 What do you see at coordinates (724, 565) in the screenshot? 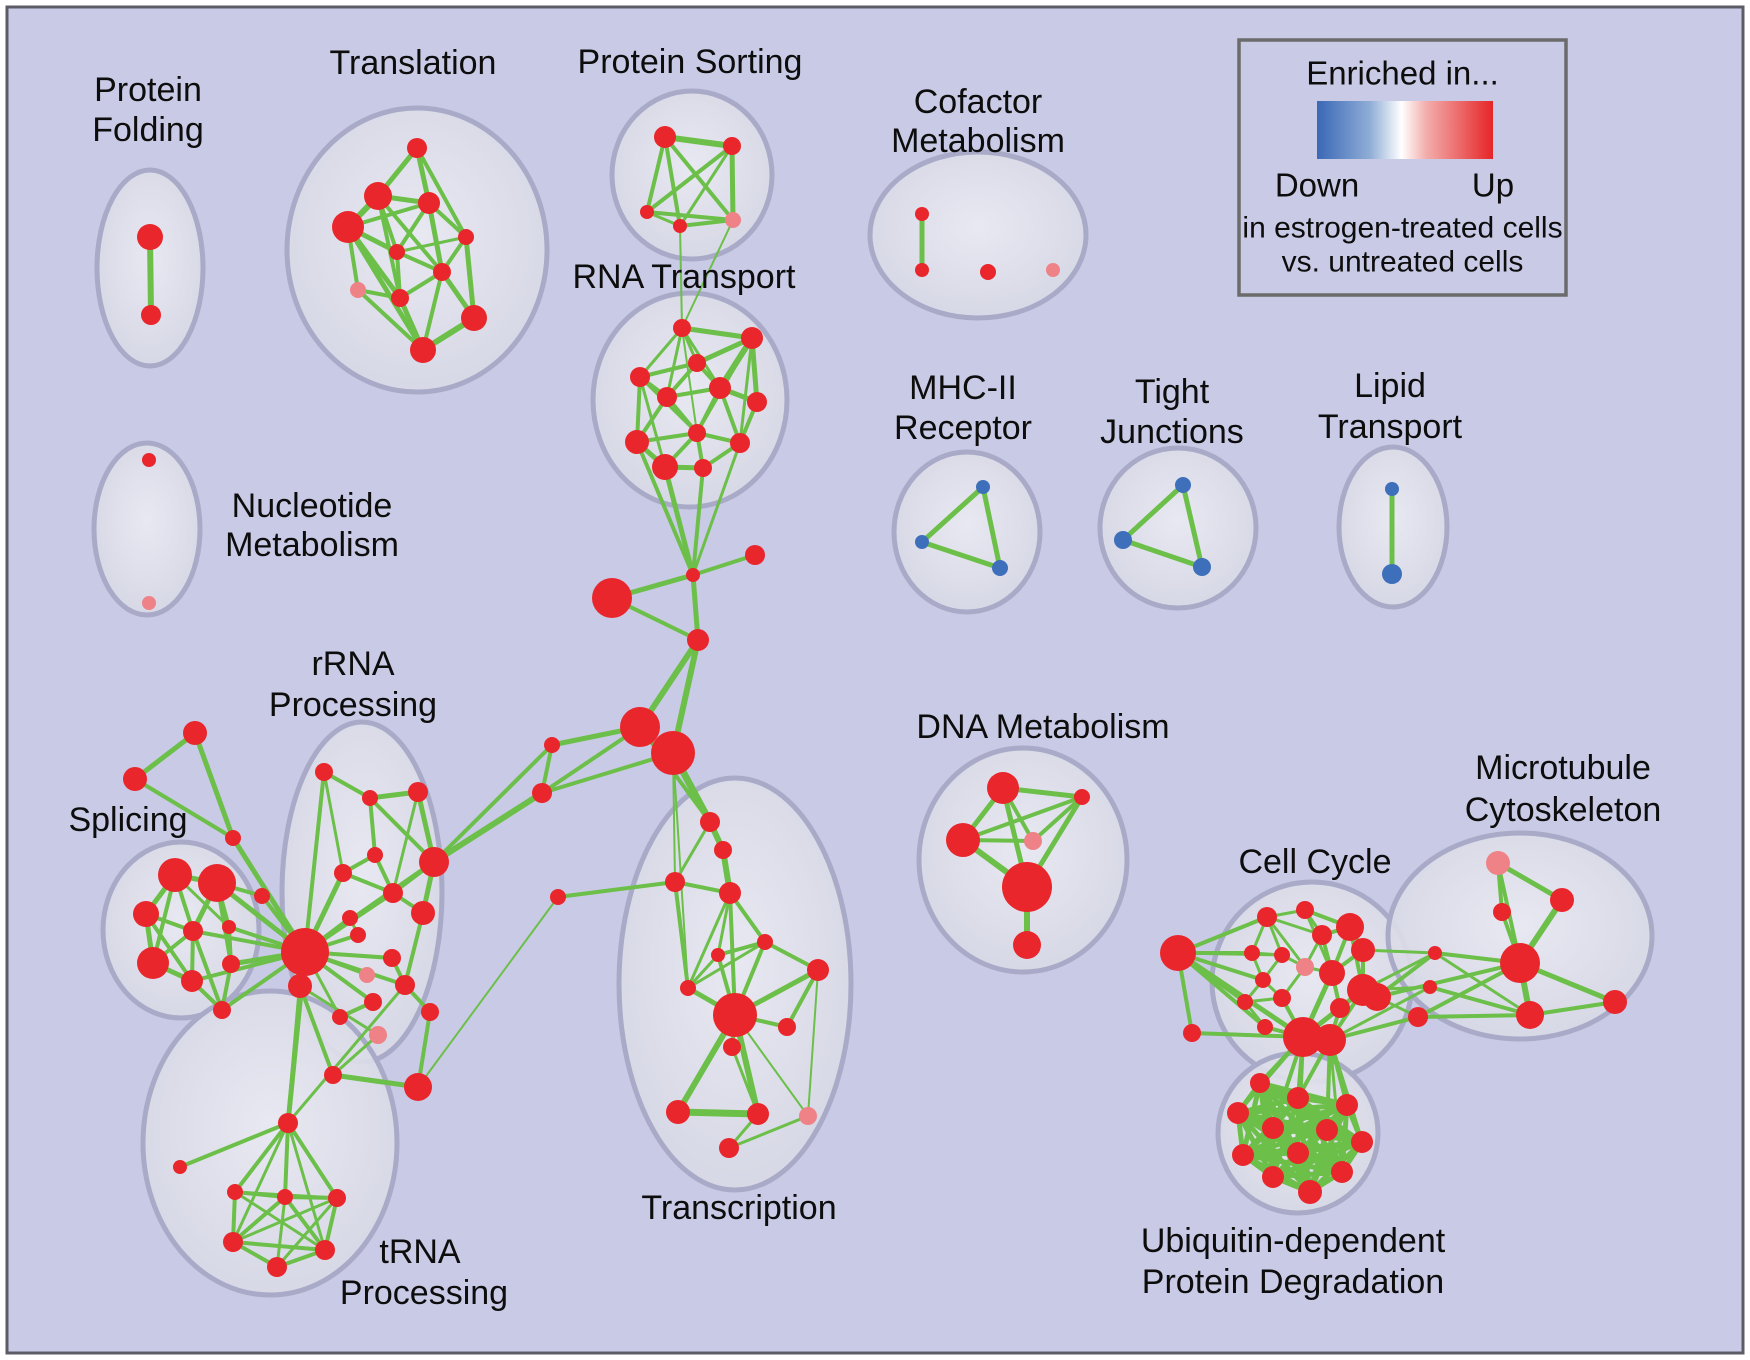
I see `edge-j1-sat1` at bounding box center [724, 565].